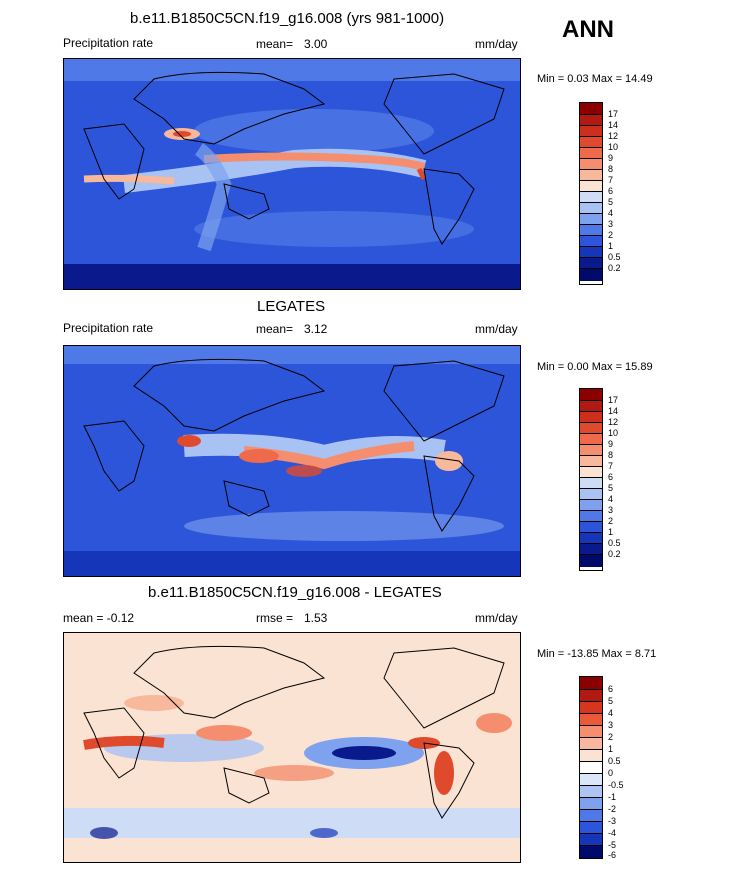 The height and width of the screenshot is (872, 733). I want to click on panel1-minmax: Min = 0.03 Max = 14.49, so click(595, 79).